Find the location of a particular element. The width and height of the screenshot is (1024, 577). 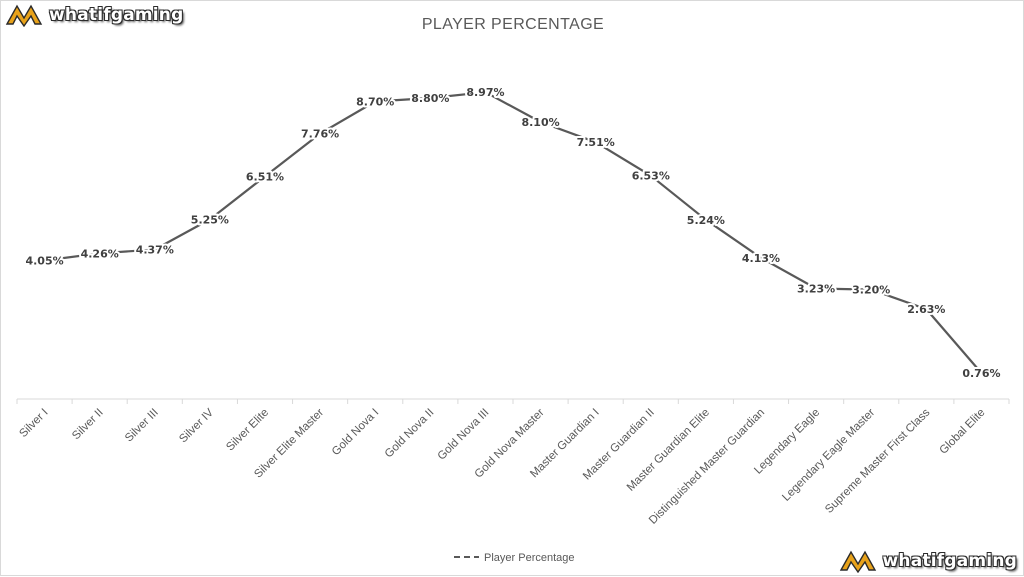

data-label: 3.23% is located at coordinates (816, 289).